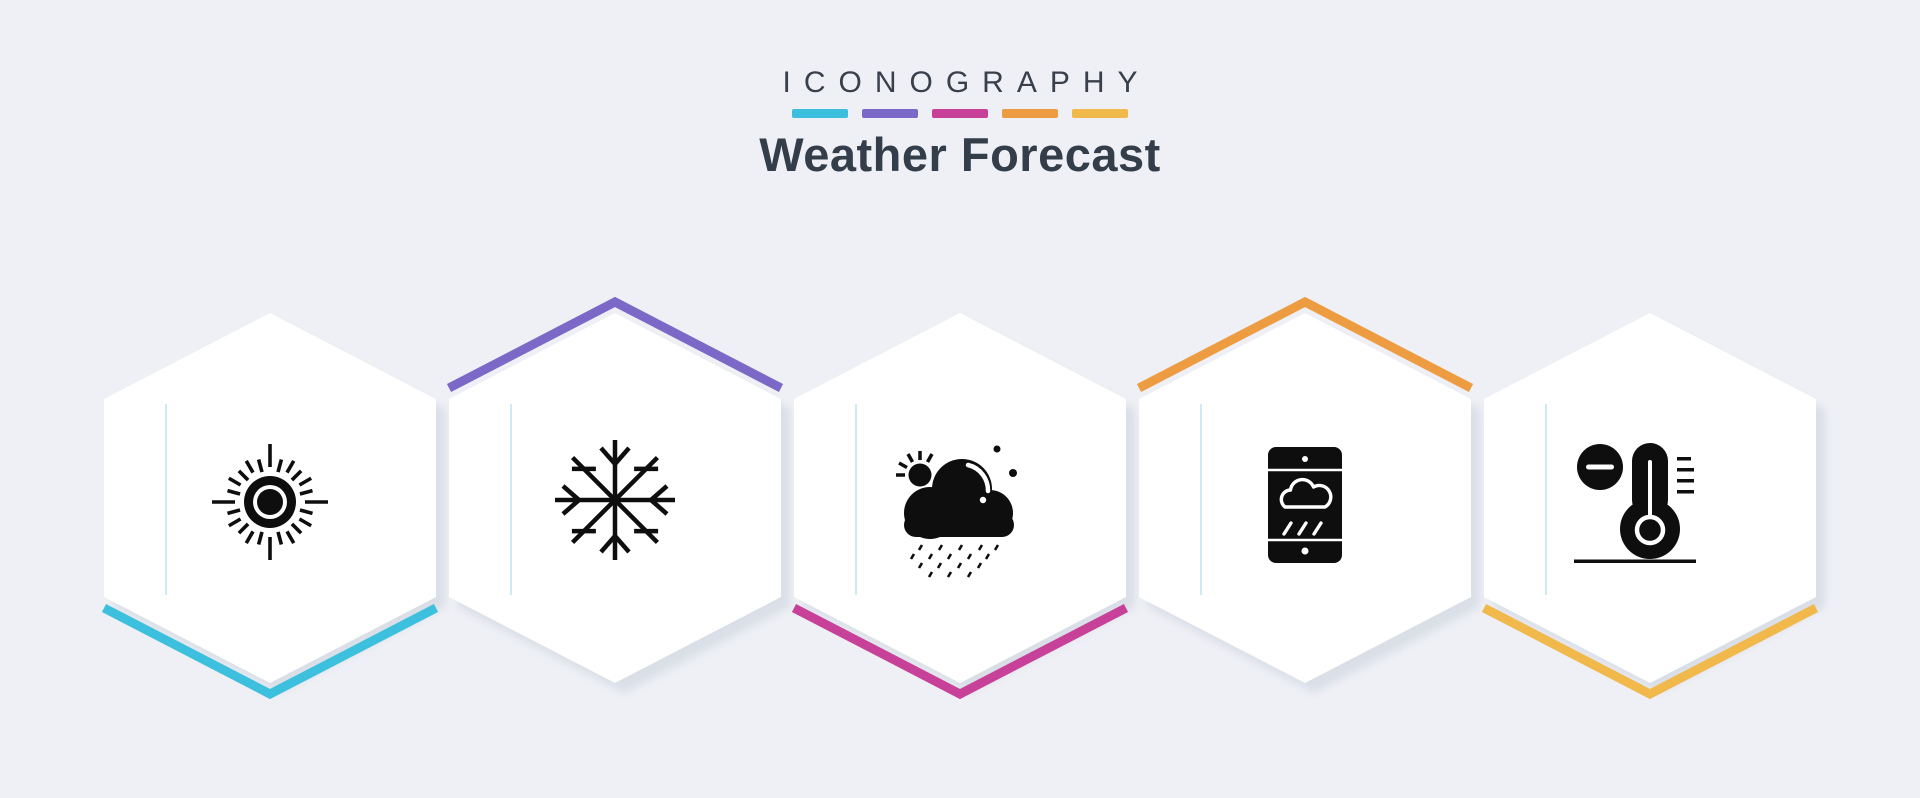 The height and width of the screenshot is (798, 1920). Describe the element at coordinates (1302, 528) in the screenshot. I see `screen-rain-slashes` at that location.